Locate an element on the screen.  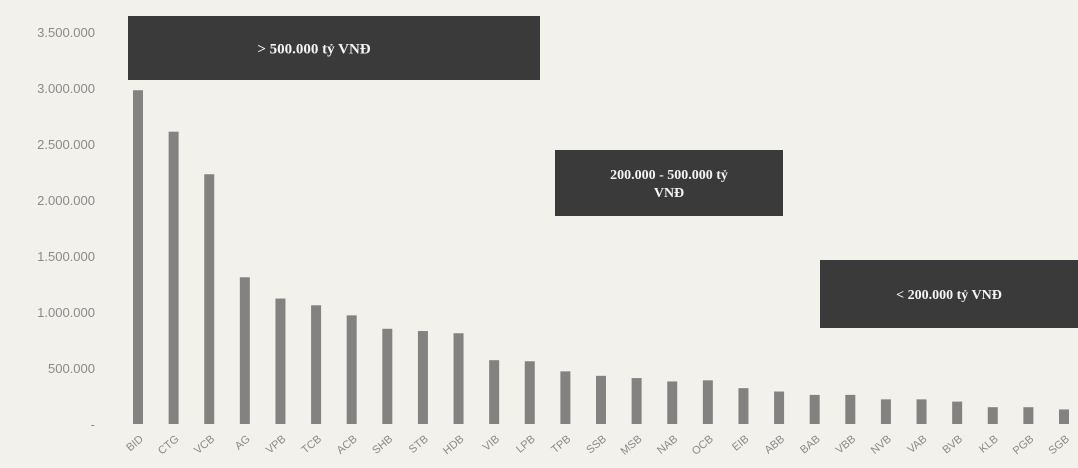
x-tick-label: TPB is located at coordinates (561, 444).